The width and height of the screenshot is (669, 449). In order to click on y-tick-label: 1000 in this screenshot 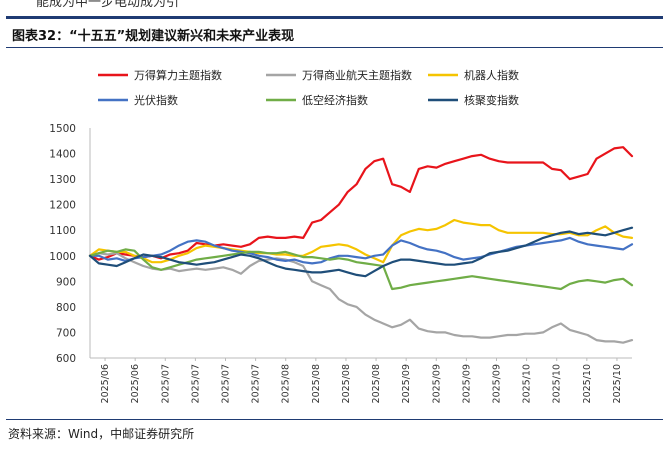, I will do `click(62, 257)`.